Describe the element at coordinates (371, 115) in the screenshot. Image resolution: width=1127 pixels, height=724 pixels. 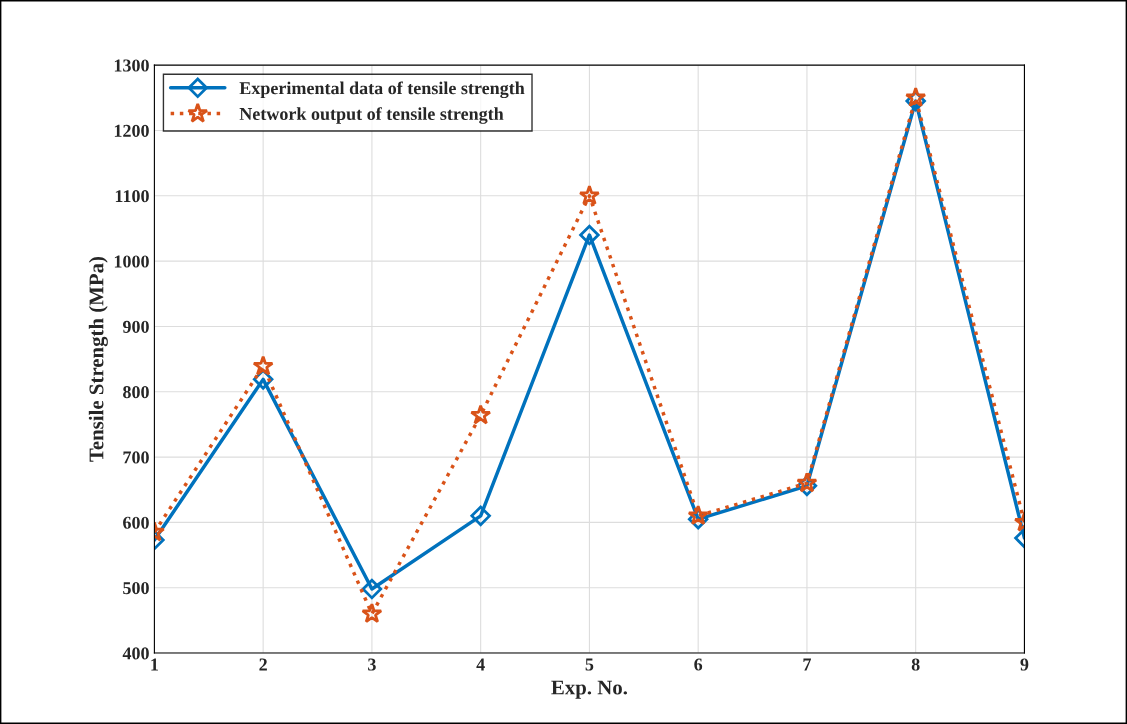
I see `legend-label: Network output of tensile strength` at that location.